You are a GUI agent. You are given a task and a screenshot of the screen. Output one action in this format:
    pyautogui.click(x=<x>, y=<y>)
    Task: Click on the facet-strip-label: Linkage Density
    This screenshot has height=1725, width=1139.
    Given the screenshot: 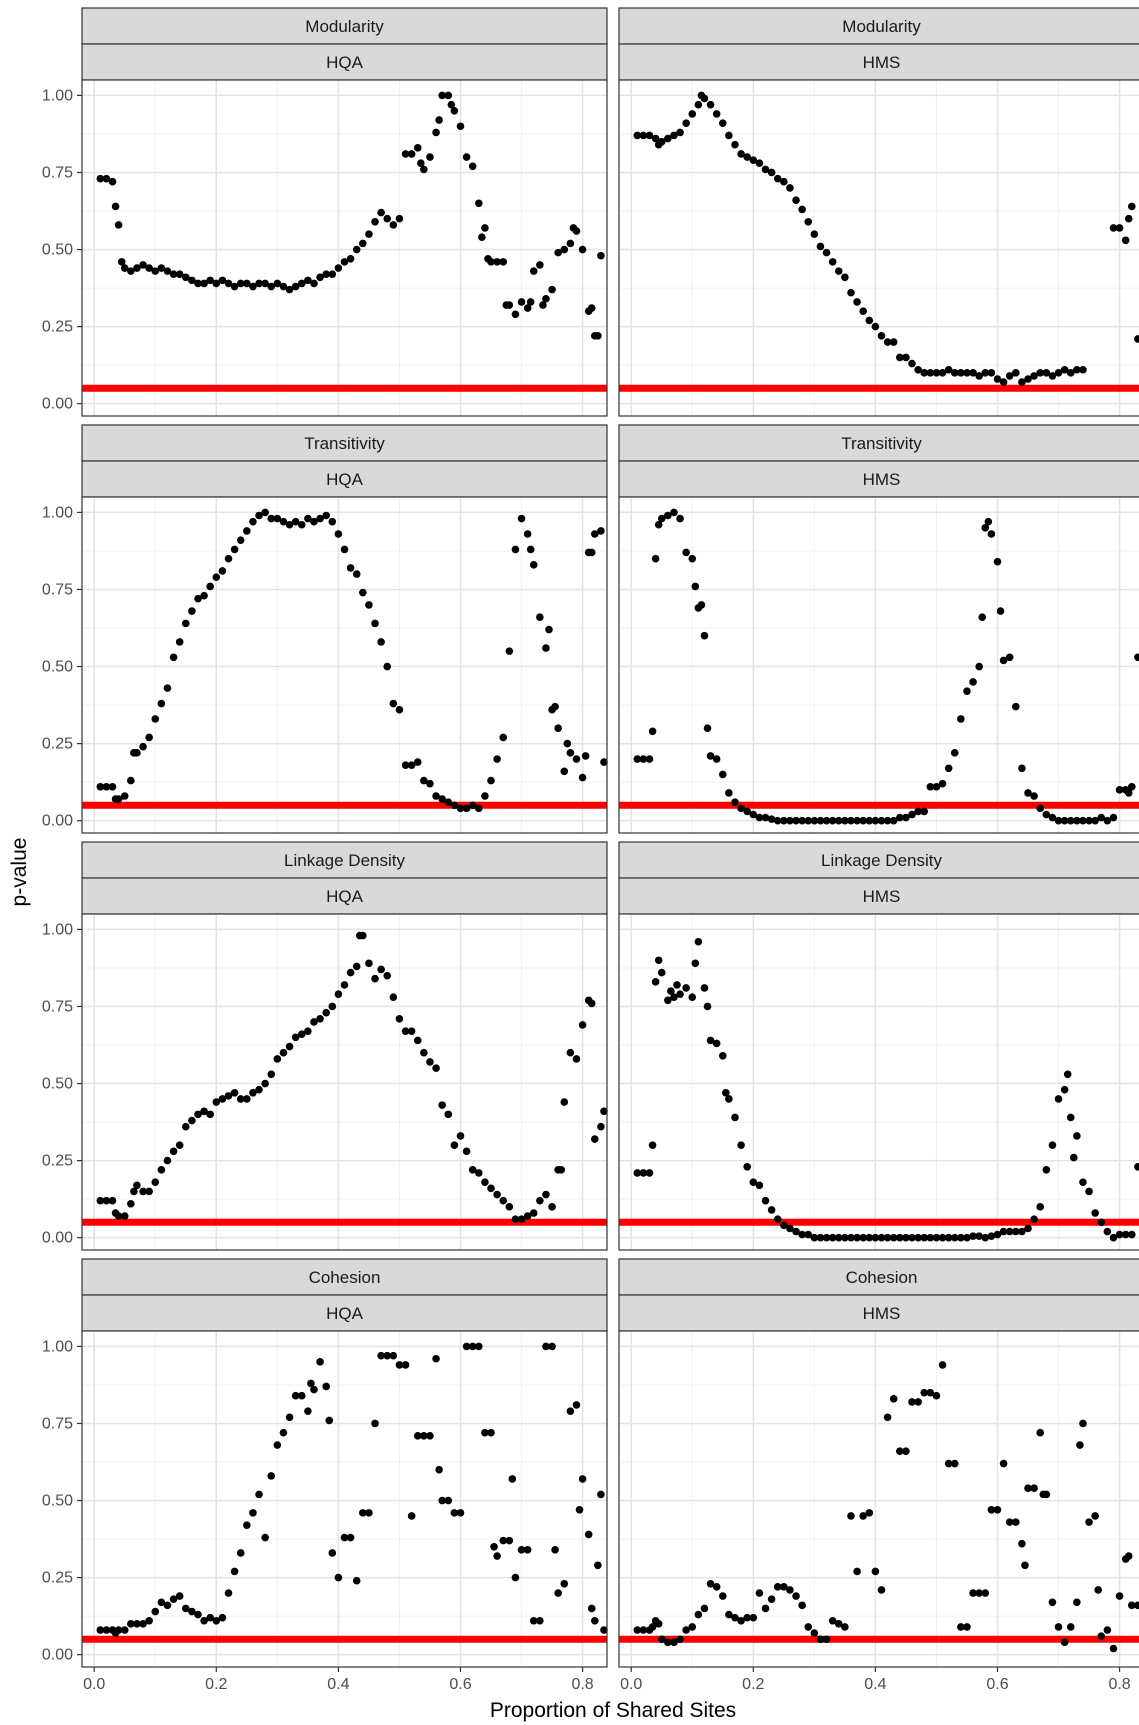 What is the action you would take?
    pyautogui.click(x=881, y=860)
    